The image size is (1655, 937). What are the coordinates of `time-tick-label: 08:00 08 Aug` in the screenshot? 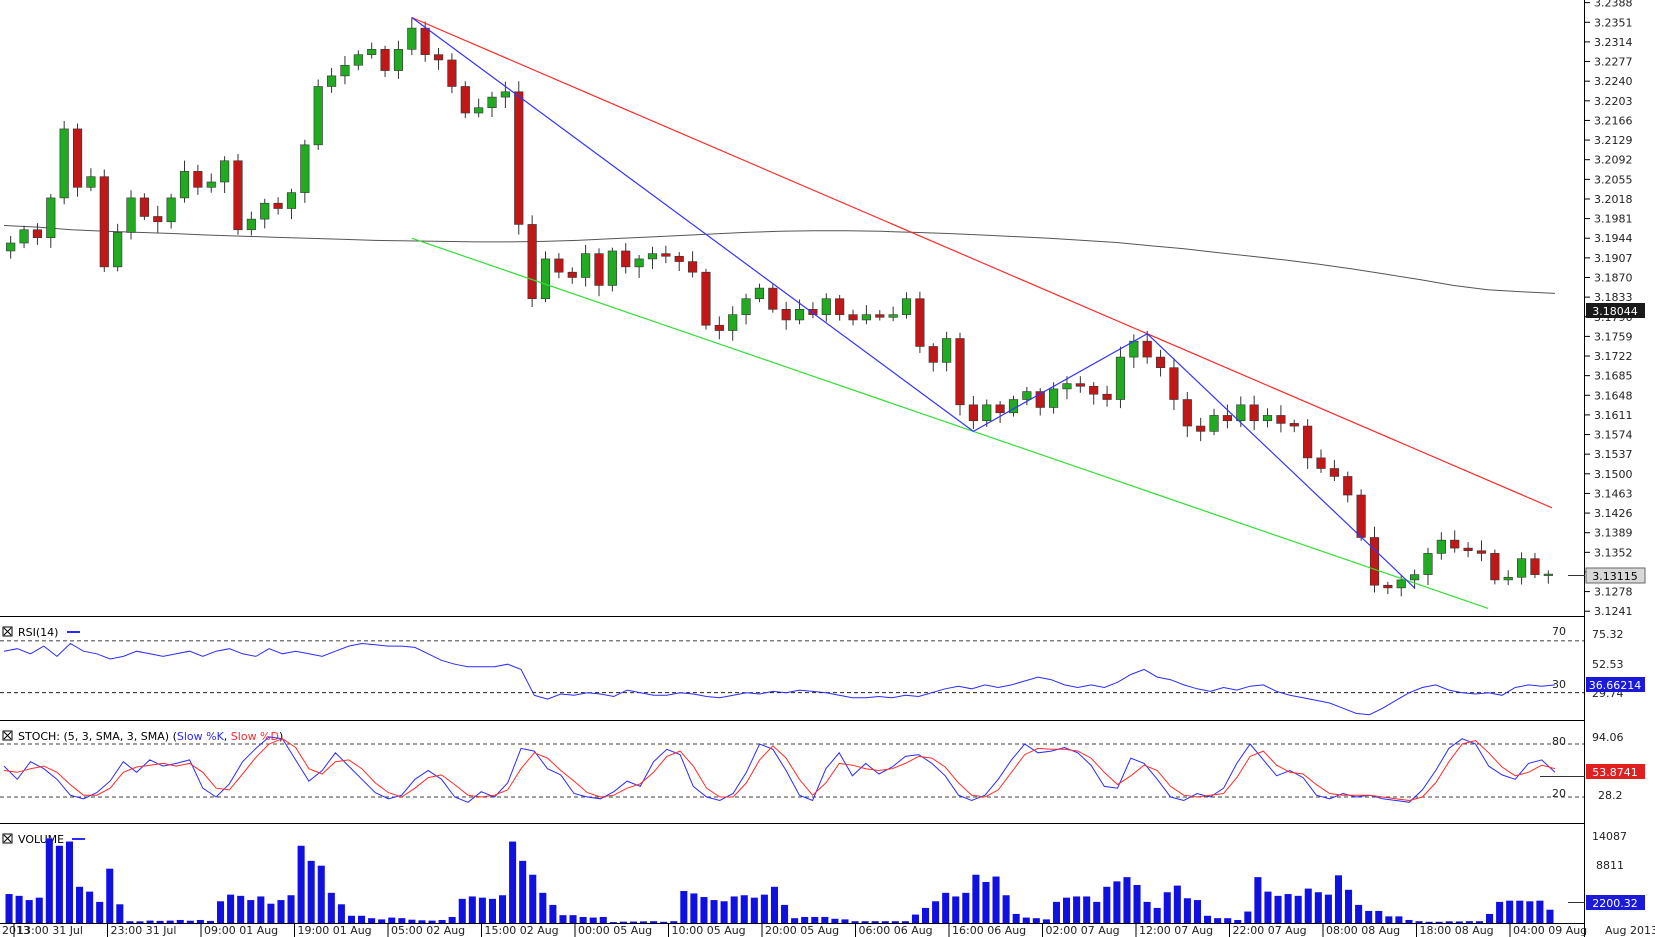 It's located at (1363, 930).